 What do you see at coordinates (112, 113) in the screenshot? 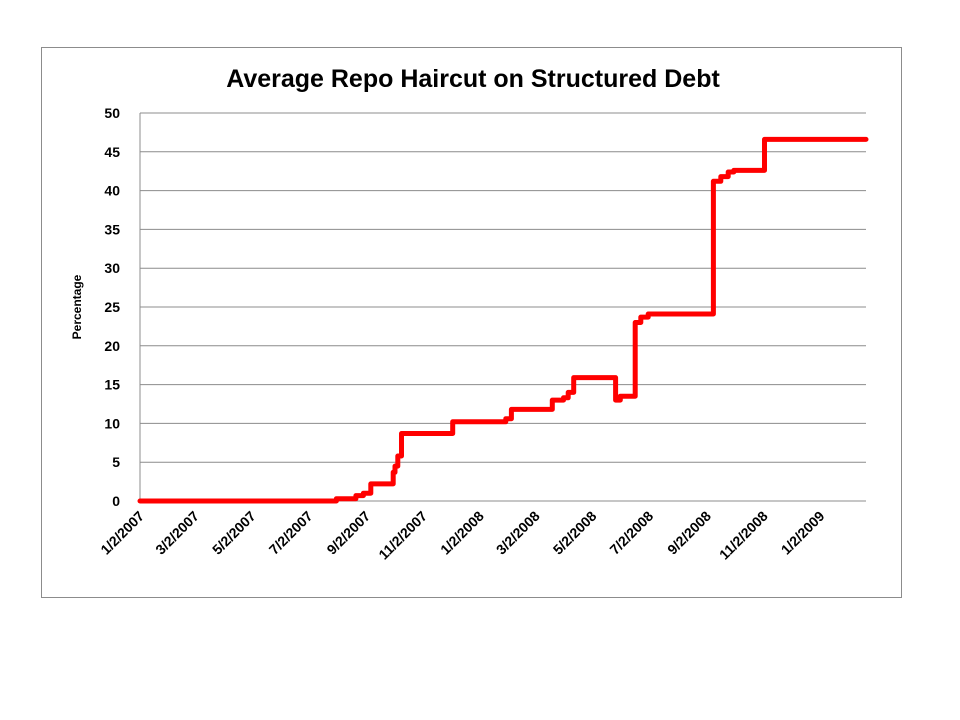
I see `y-tick-label: 50` at bounding box center [112, 113].